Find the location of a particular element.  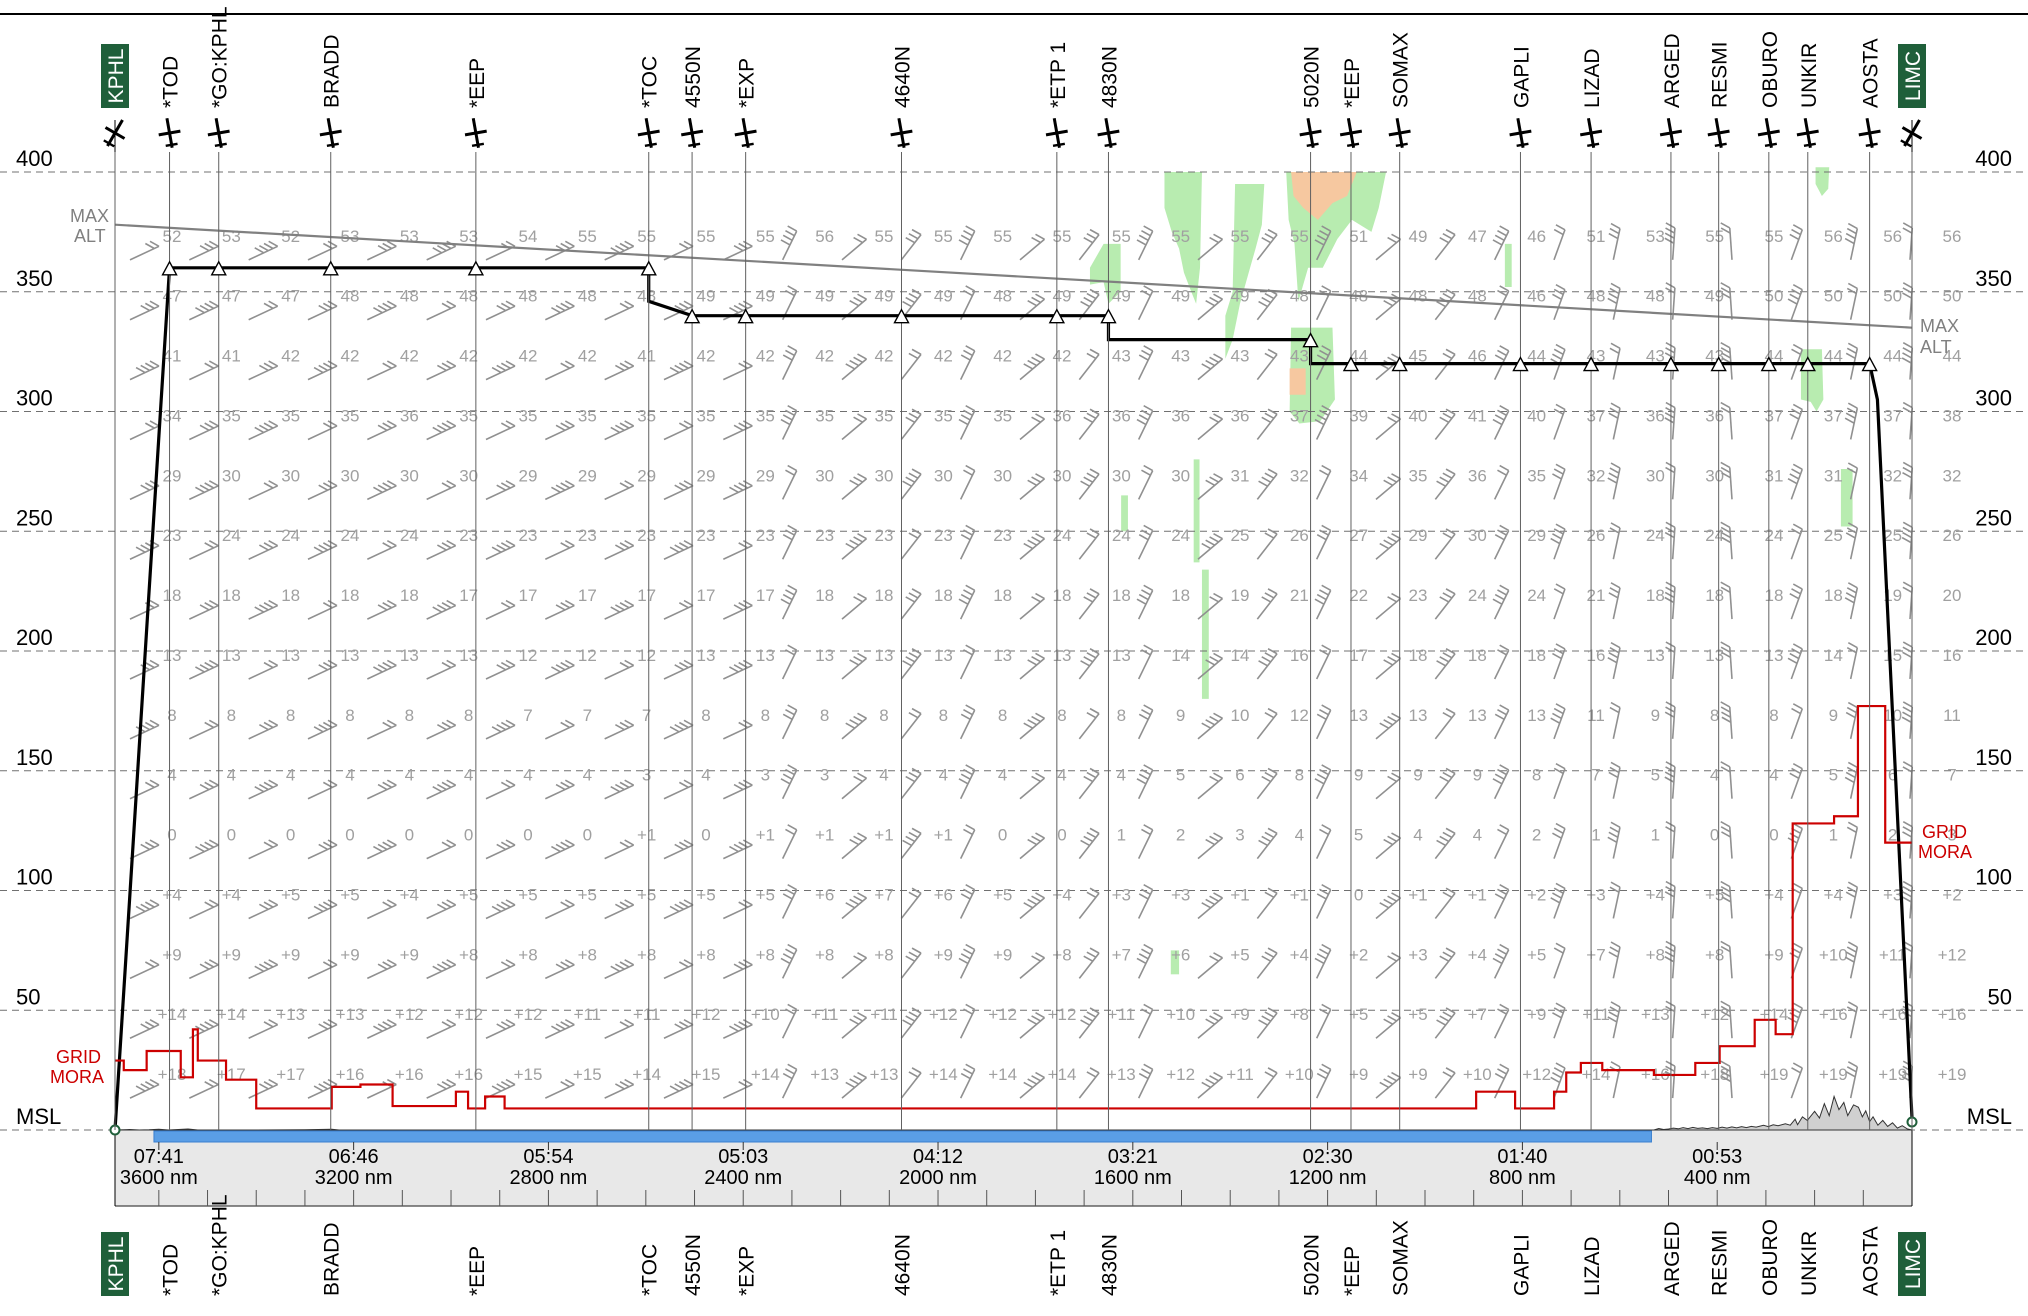

temperature-label: 0 is located at coordinates (349, 835).